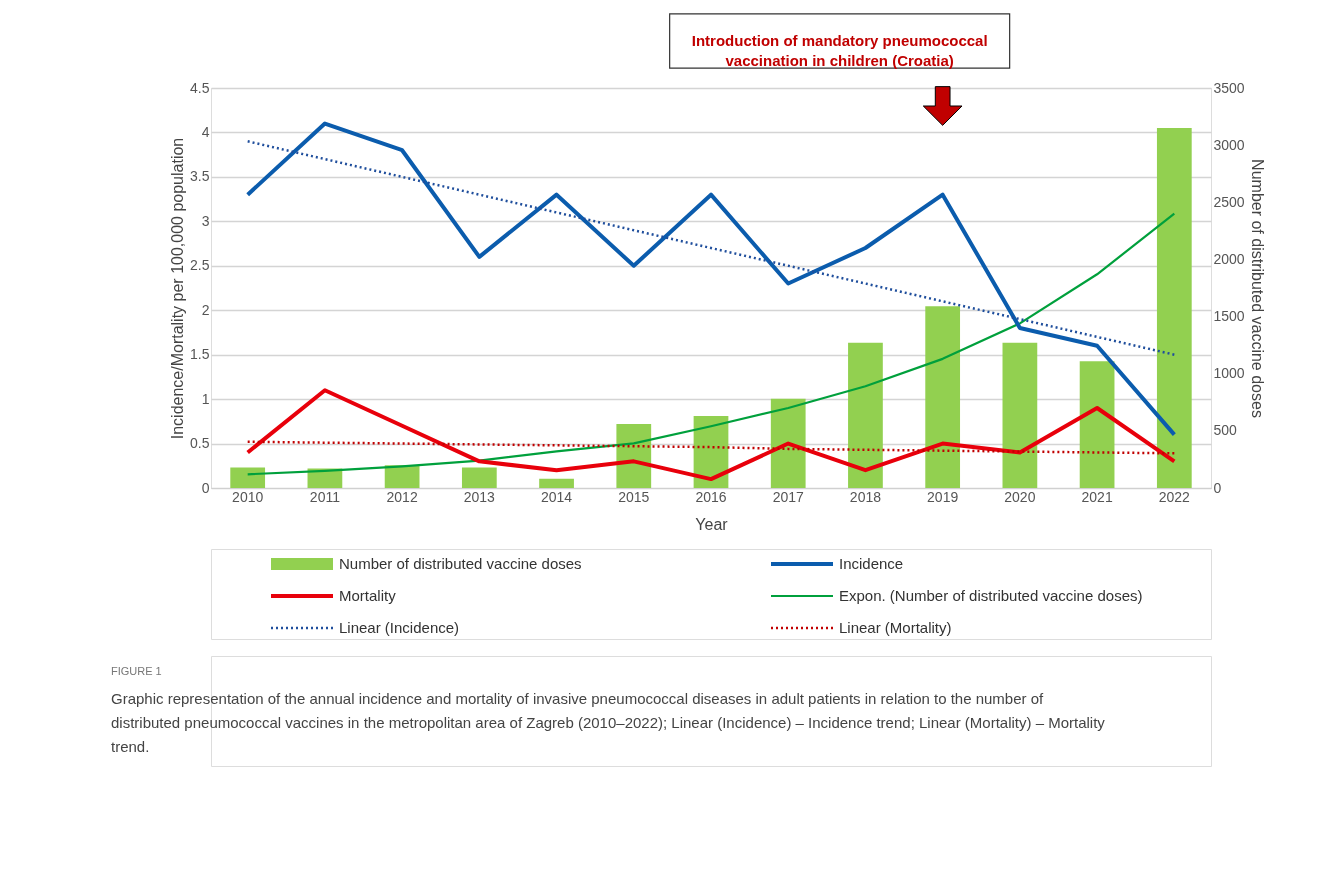  Describe the element at coordinates (608, 722) in the screenshot. I see `text: Graphic representation of the annual incidence and mortality of invasive pneumococcal diseases in adult patients in relation to the number of distributed pneumococcal vaccines in the metropolitan area of Zagreb (2010–2022); Linear (Incidence) – Incidence trend; Linear (Mortality) – Mortality trend.` at that location.